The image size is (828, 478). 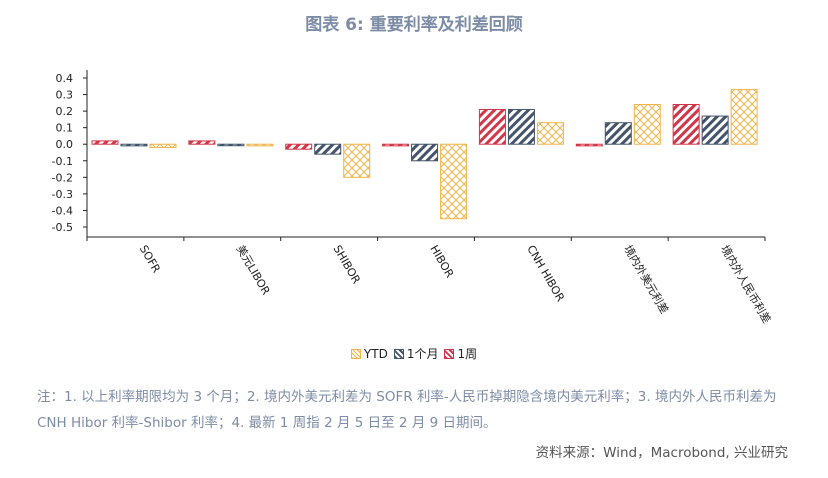 I want to click on y-tick-label: 0.3, so click(x=65, y=95).